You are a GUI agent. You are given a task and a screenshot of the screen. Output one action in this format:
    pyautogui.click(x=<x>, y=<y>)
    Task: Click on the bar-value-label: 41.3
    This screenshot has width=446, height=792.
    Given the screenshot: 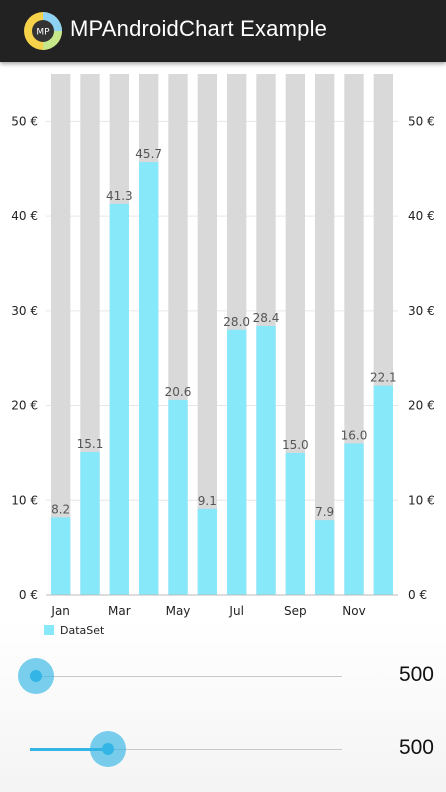 What is the action you would take?
    pyautogui.click(x=119, y=196)
    